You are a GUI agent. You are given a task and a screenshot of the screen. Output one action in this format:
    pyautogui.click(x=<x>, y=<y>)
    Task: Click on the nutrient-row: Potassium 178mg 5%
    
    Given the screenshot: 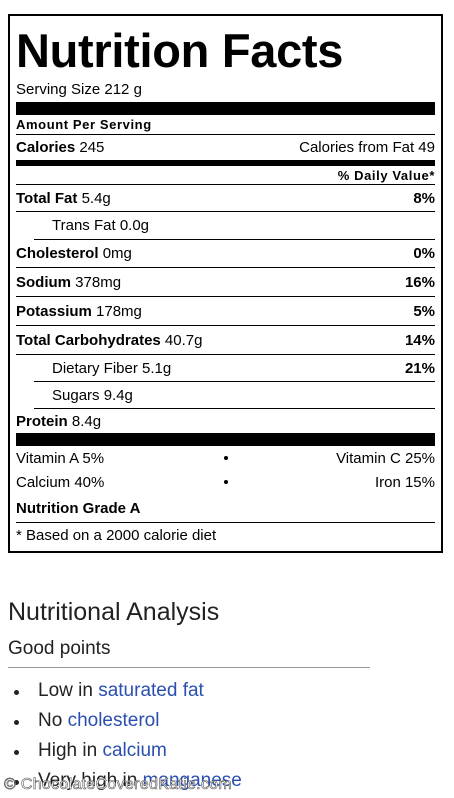 What is the action you would take?
    pyautogui.click(x=225, y=311)
    